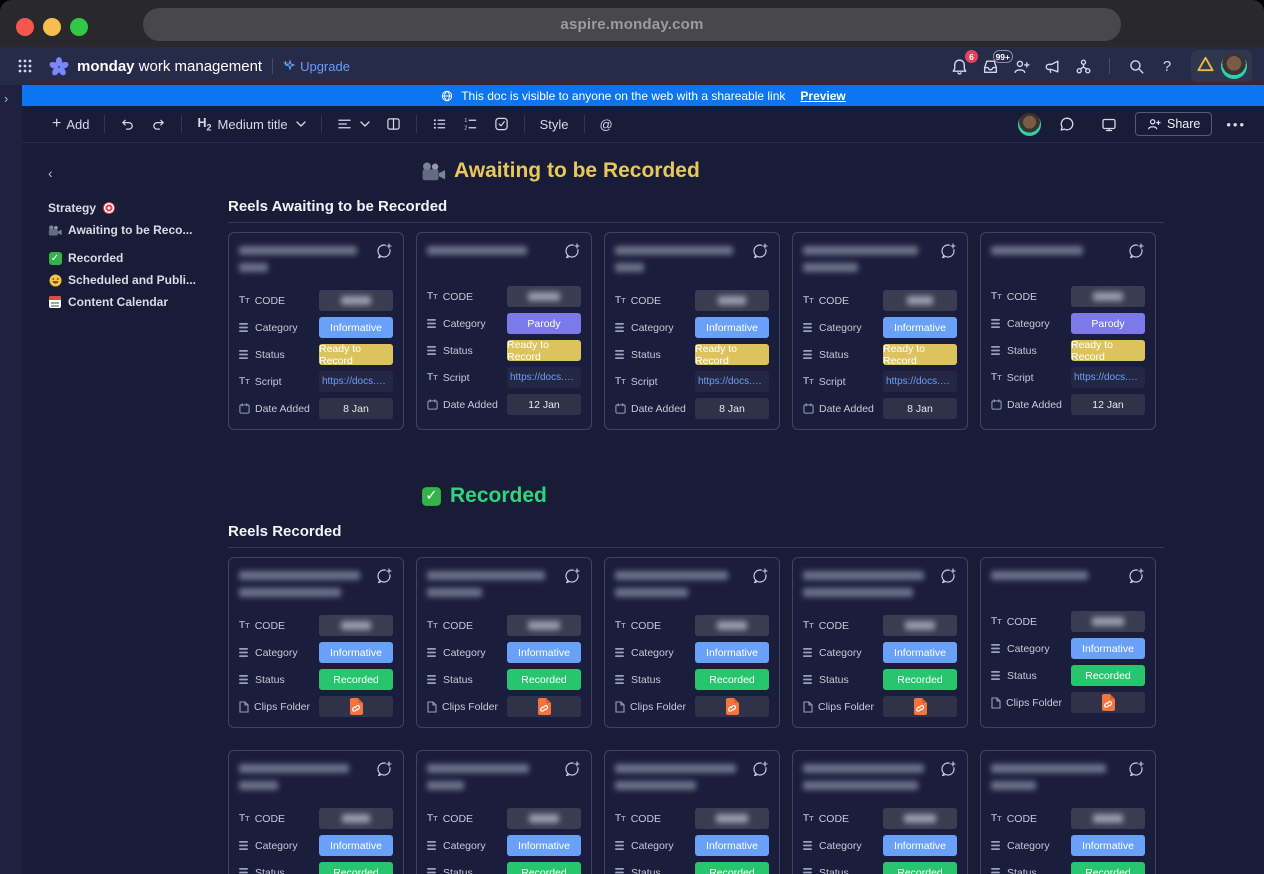 Image resolution: width=1264 pixels, height=874 pixels. What do you see at coordinates (501, 124) in the screenshot?
I see `checklist-button` at bounding box center [501, 124].